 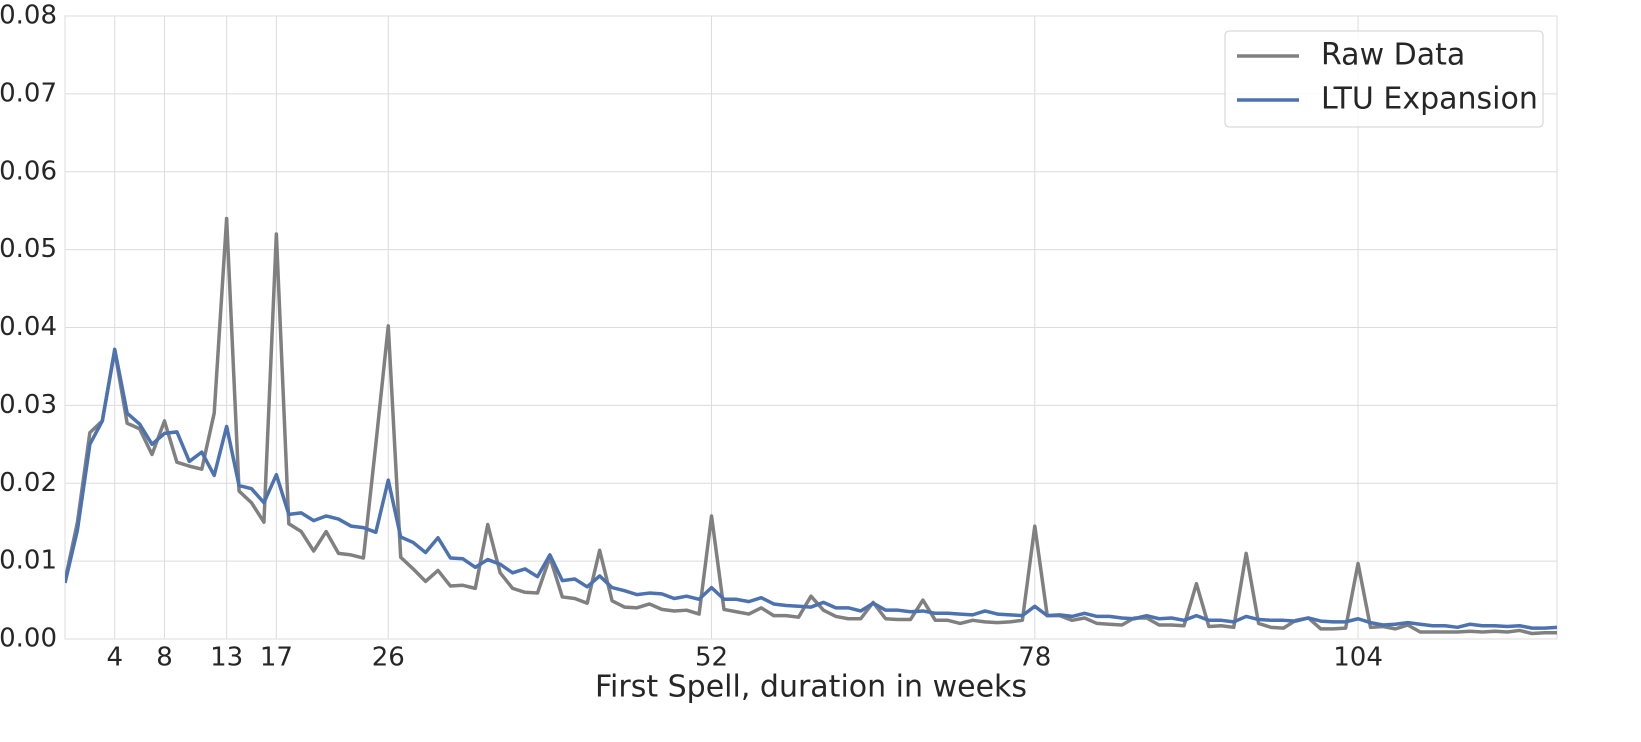 What do you see at coordinates (1358, 658) in the screenshot?
I see `x-tick-label: 104` at bounding box center [1358, 658].